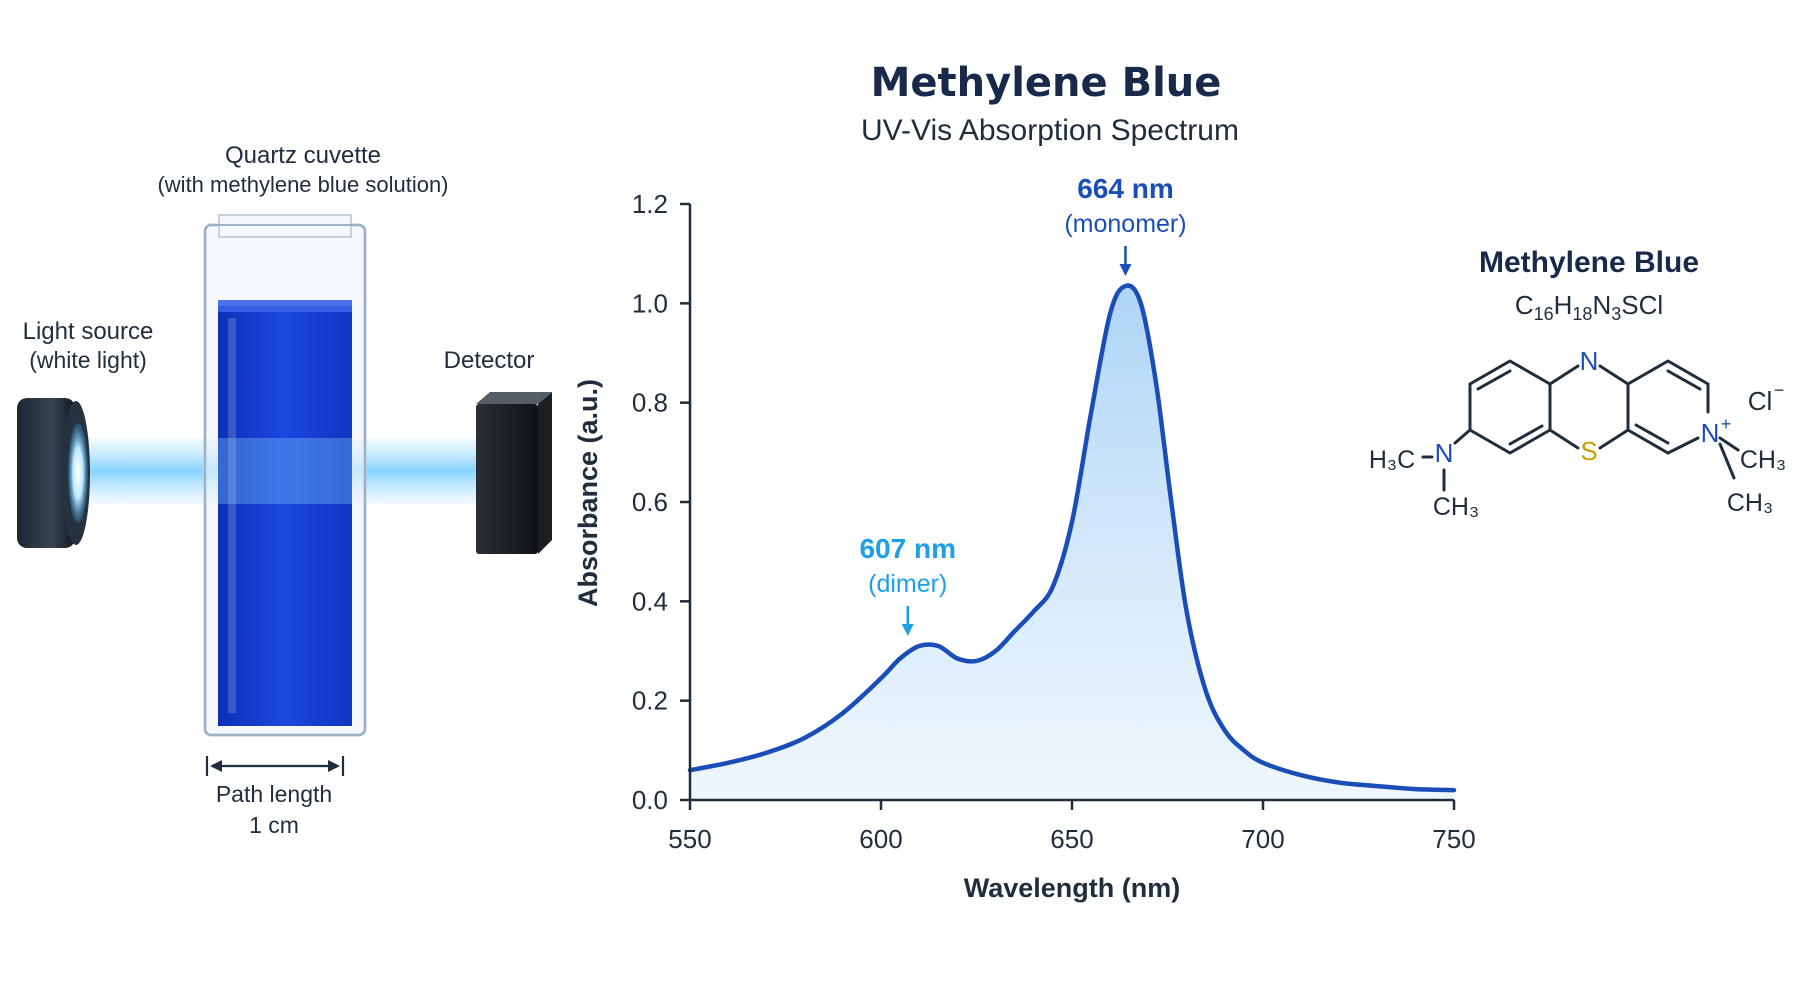 This screenshot has width=1800, height=1000. Describe the element at coordinates (1071, 839) in the screenshot. I see `x-tick-label: 650` at that location.